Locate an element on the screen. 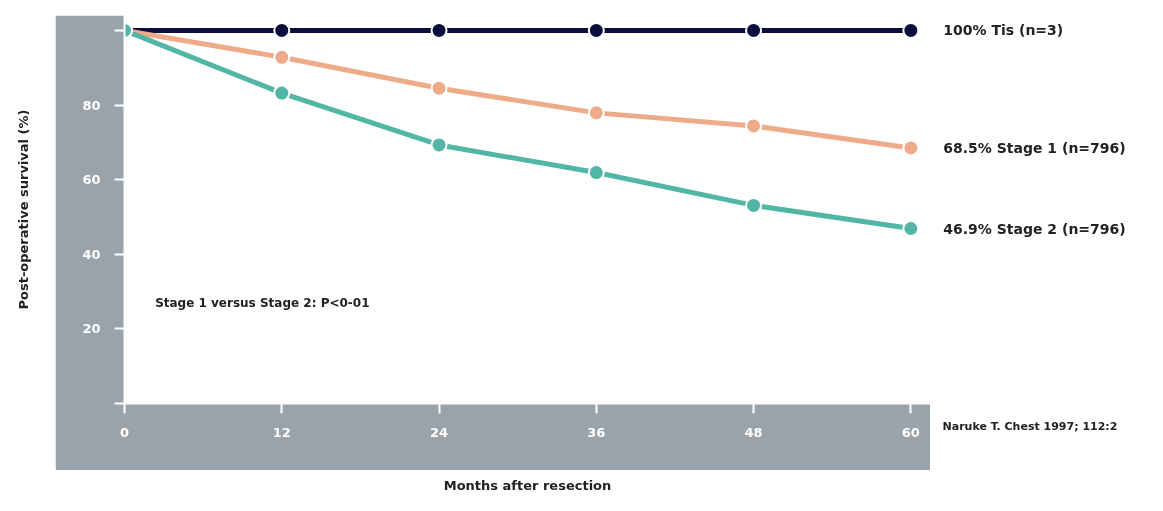 This screenshot has height=511, width=1163. y-tick-label: 80 is located at coordinates (91, 105).